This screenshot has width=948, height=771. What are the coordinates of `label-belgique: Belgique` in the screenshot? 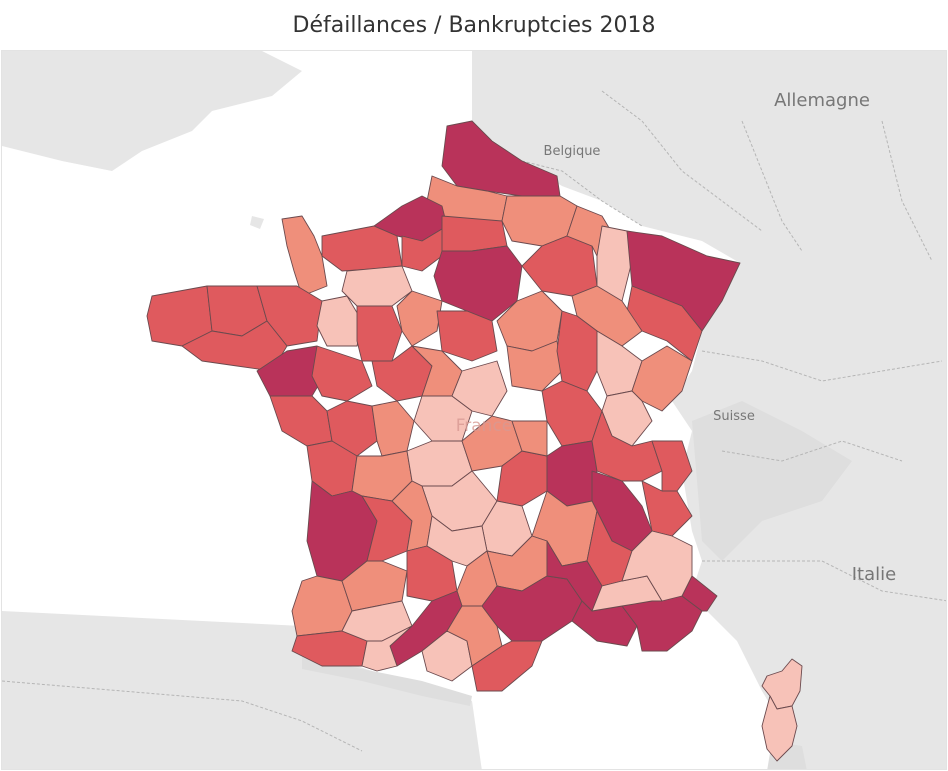 It's located at (572, 151).